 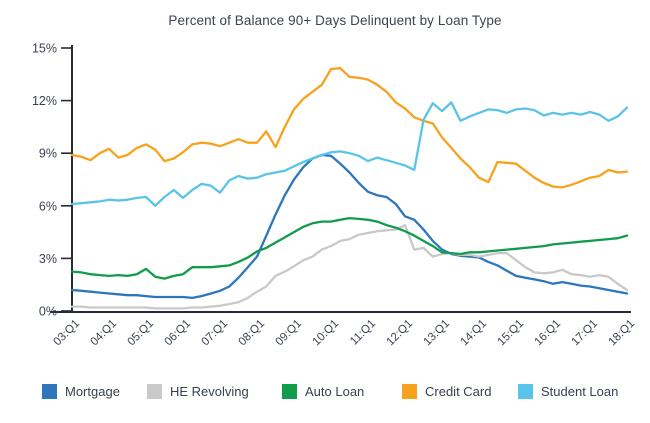 I want to click on legend-item-student-loan: Student Loan, so click(x=568, y=391).